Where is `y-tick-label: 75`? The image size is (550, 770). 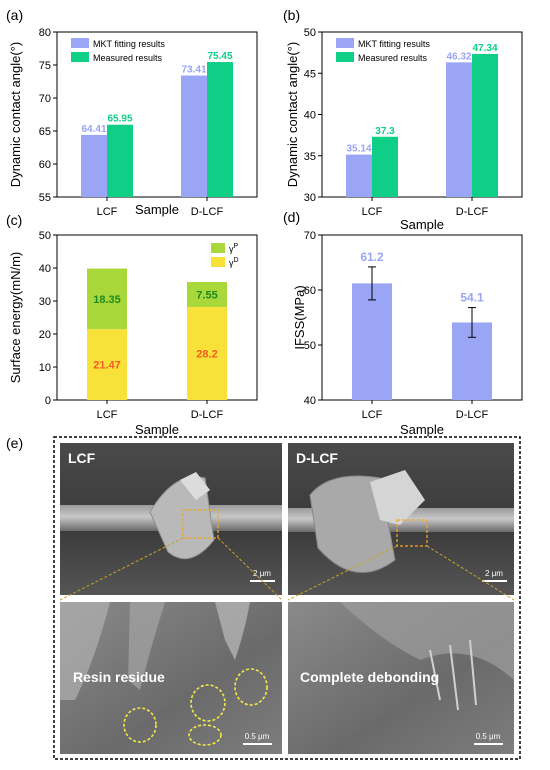
y-tick-label: 75 is located at coordinates (45, 66).